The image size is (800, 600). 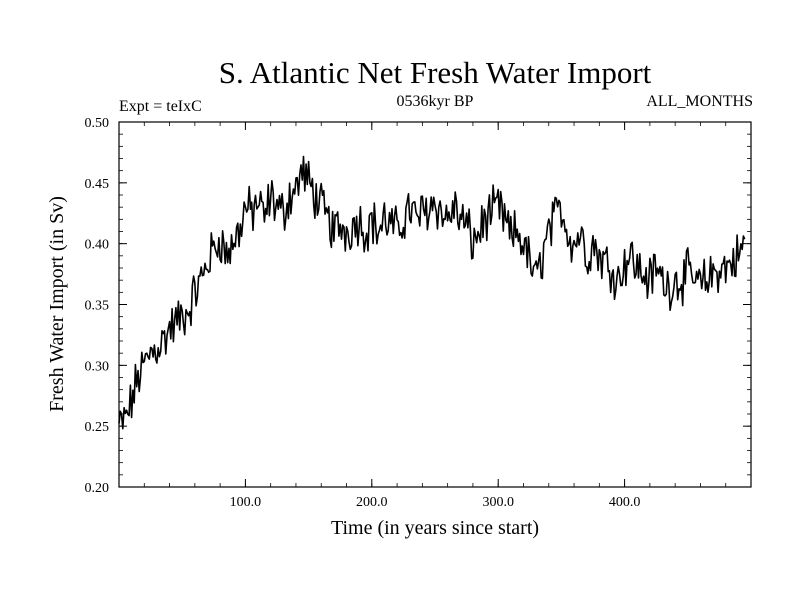 What do you see at coordinates (372, 502) in the screenshot?
I see `x-tick-label: 200.0` at bounding box center [372, 502].